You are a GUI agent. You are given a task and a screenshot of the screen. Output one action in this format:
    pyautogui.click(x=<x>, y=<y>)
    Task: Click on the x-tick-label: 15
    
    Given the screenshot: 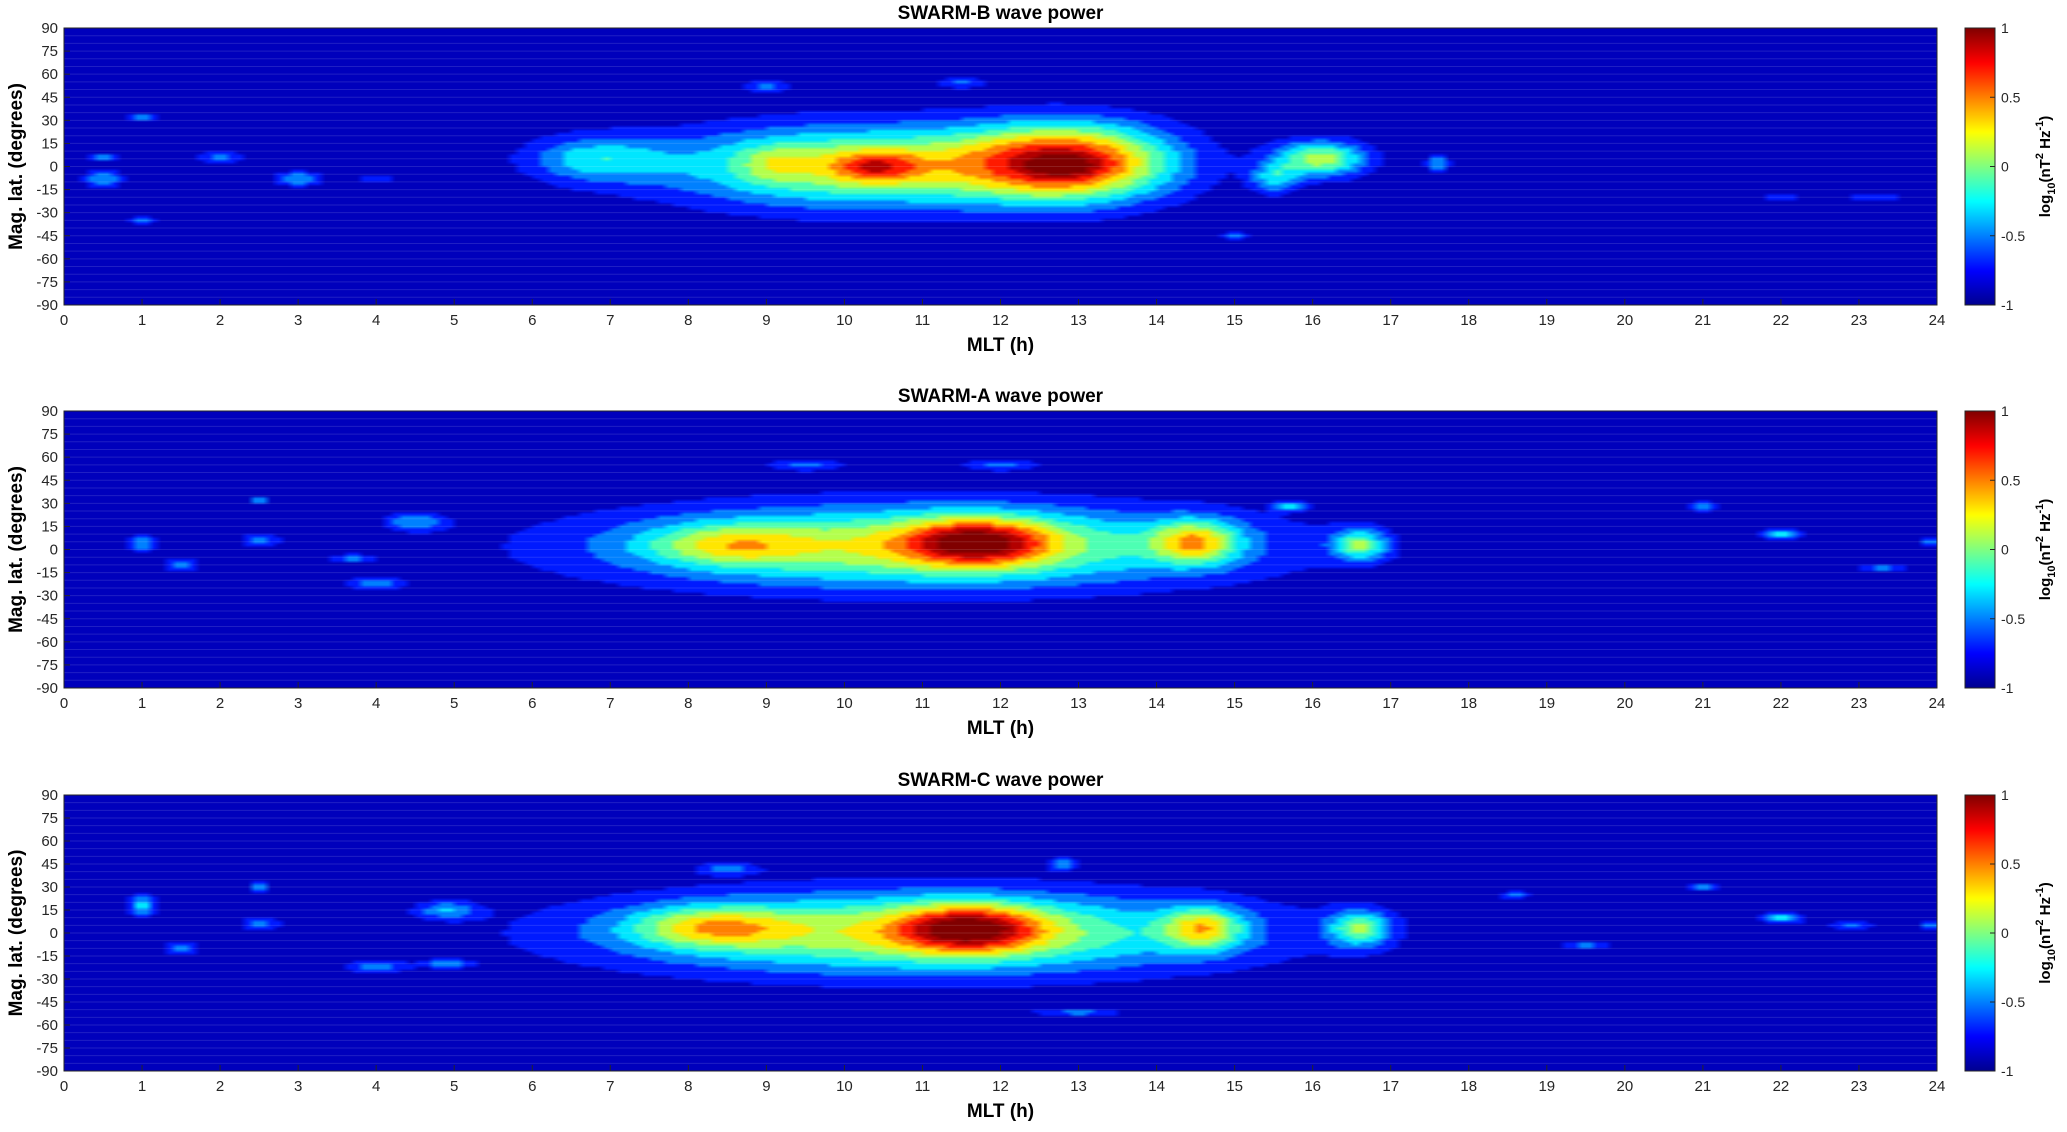 What is the action you would take?
    pyautogui.click(x=1234, y=320)
    